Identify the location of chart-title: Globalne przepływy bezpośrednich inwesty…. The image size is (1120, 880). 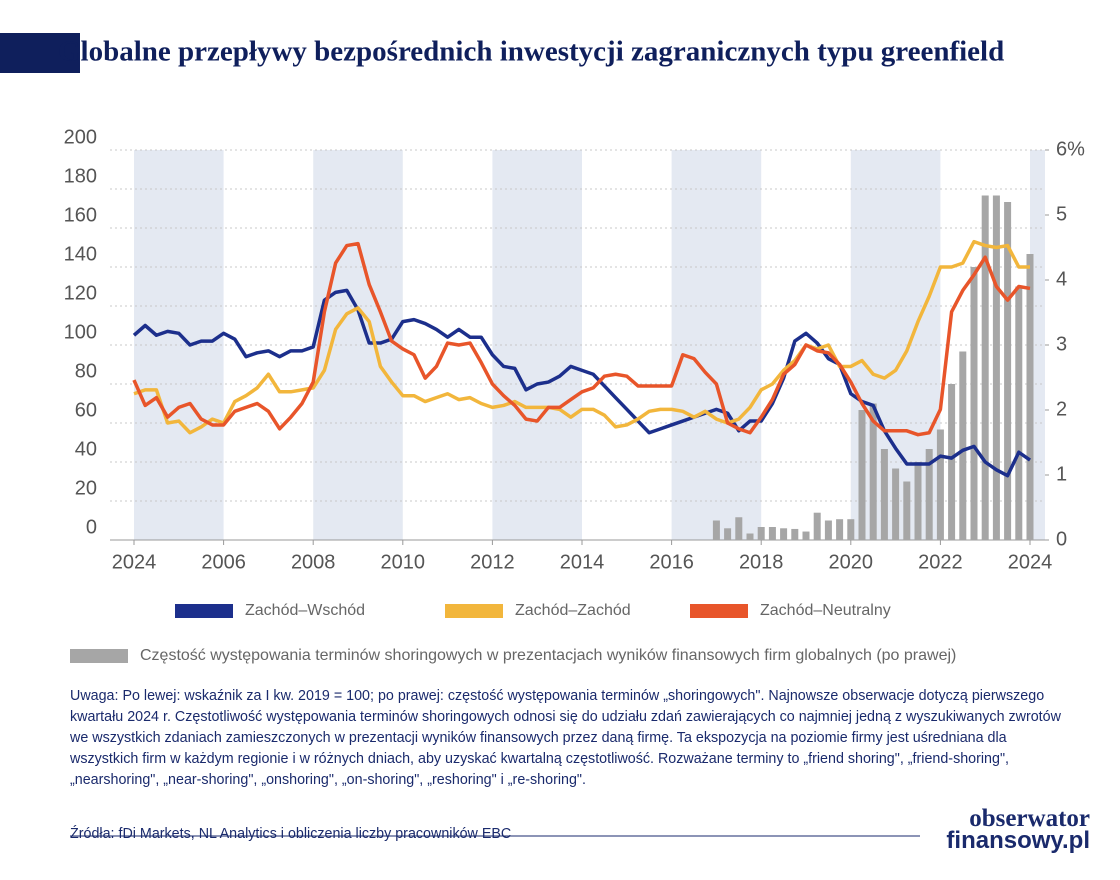
(531, 52).